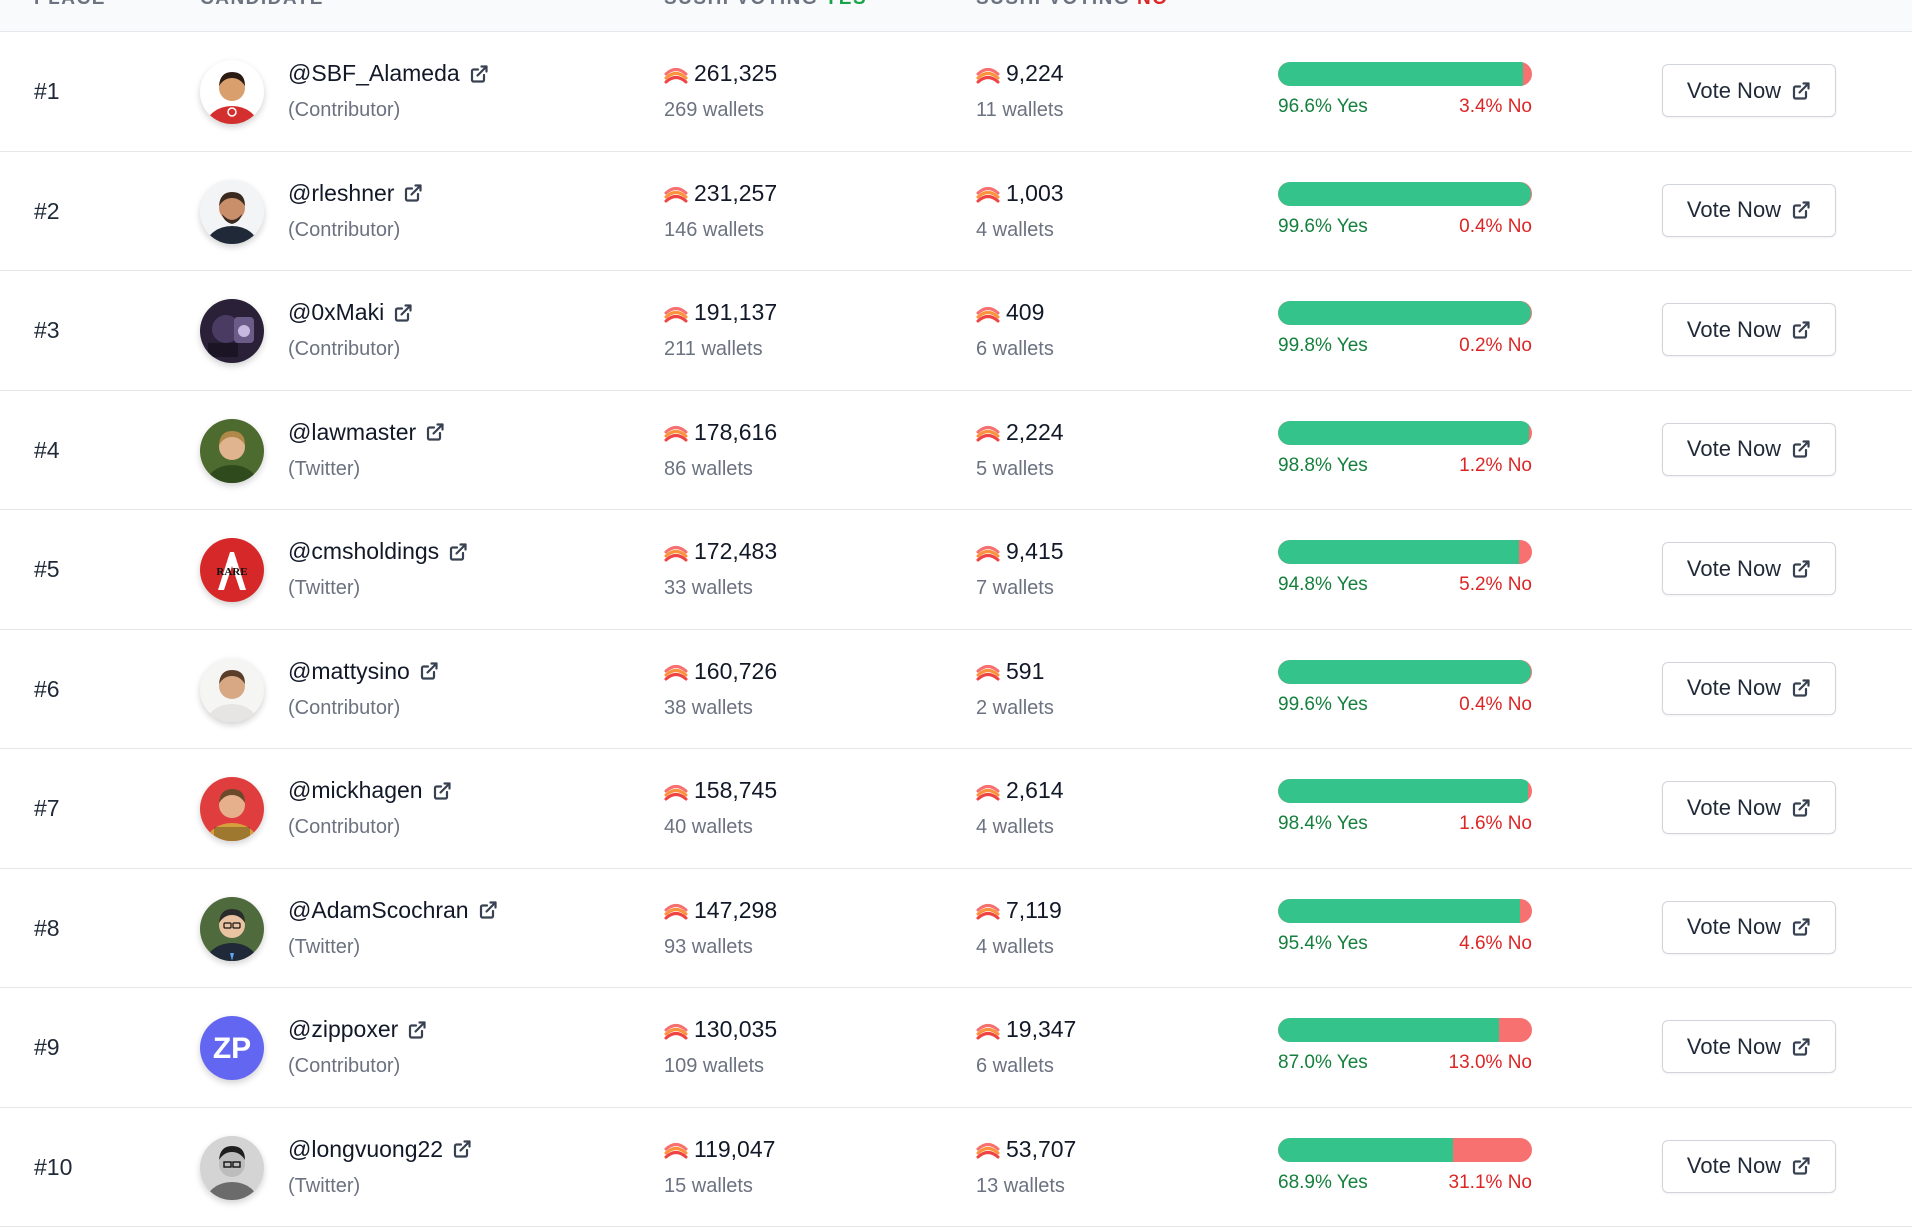 The width and height of the screenshot is (1912, 1227). I want to click on no-votes: 19,347, so click(1026, 1029).